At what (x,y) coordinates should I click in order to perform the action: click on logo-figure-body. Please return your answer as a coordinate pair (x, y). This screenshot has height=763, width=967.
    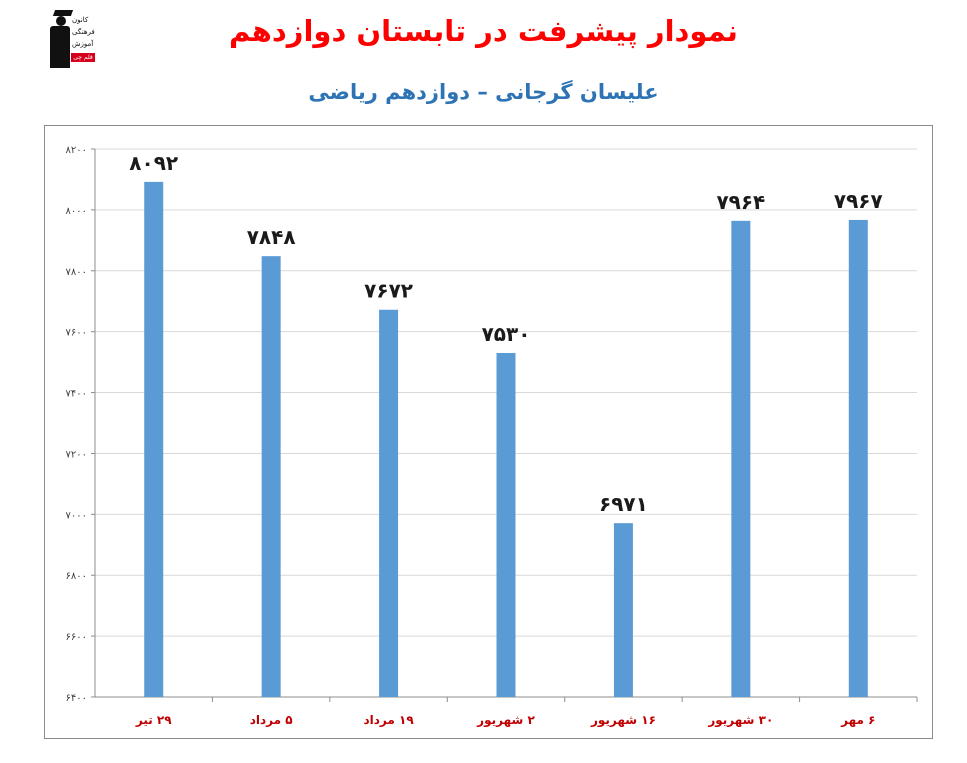
    Looking at the image, I should click on (60, 47).